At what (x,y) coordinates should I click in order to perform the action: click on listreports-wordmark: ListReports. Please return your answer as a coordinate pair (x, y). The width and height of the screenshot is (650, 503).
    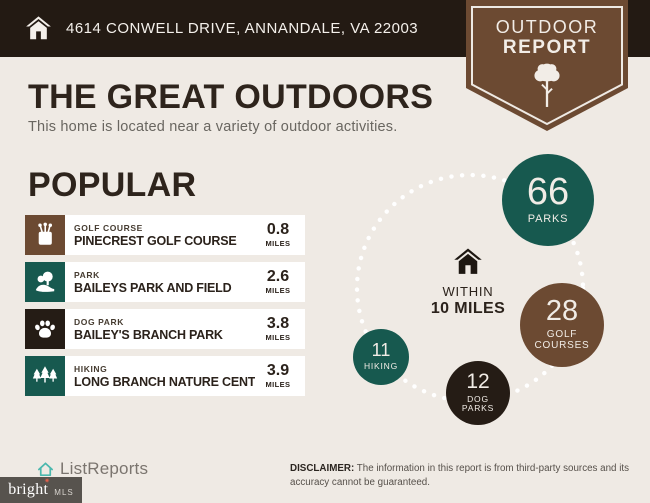
    Looking at the image, I should click on (104, 468).